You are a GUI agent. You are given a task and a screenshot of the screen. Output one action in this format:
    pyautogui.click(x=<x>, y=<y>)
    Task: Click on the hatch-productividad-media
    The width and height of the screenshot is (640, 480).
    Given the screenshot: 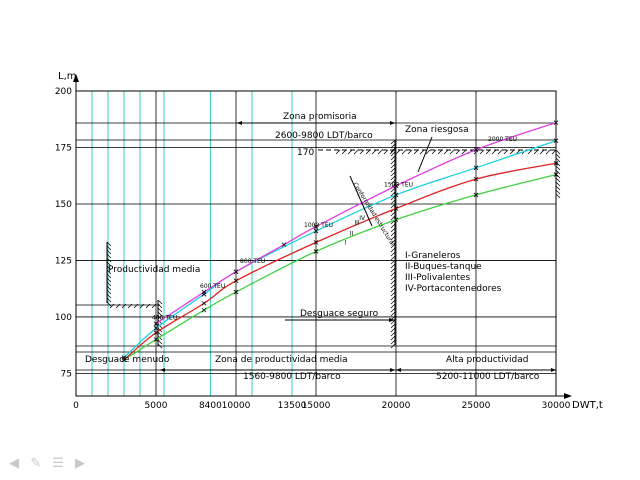 What is the action you would take?
    pyautogui.click(x=133, y=306)
    